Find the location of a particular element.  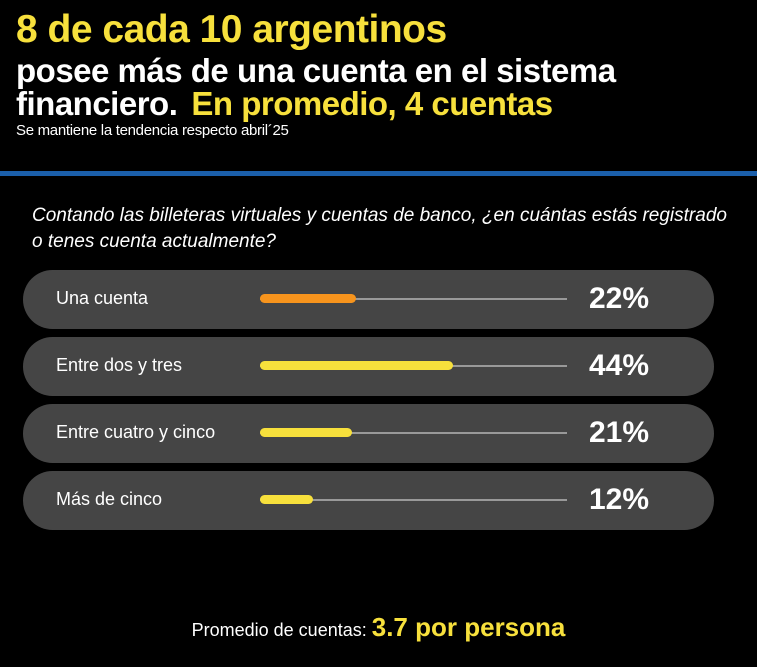

bar-row: Más de cinco 12% is located at coordinates (368, 500).